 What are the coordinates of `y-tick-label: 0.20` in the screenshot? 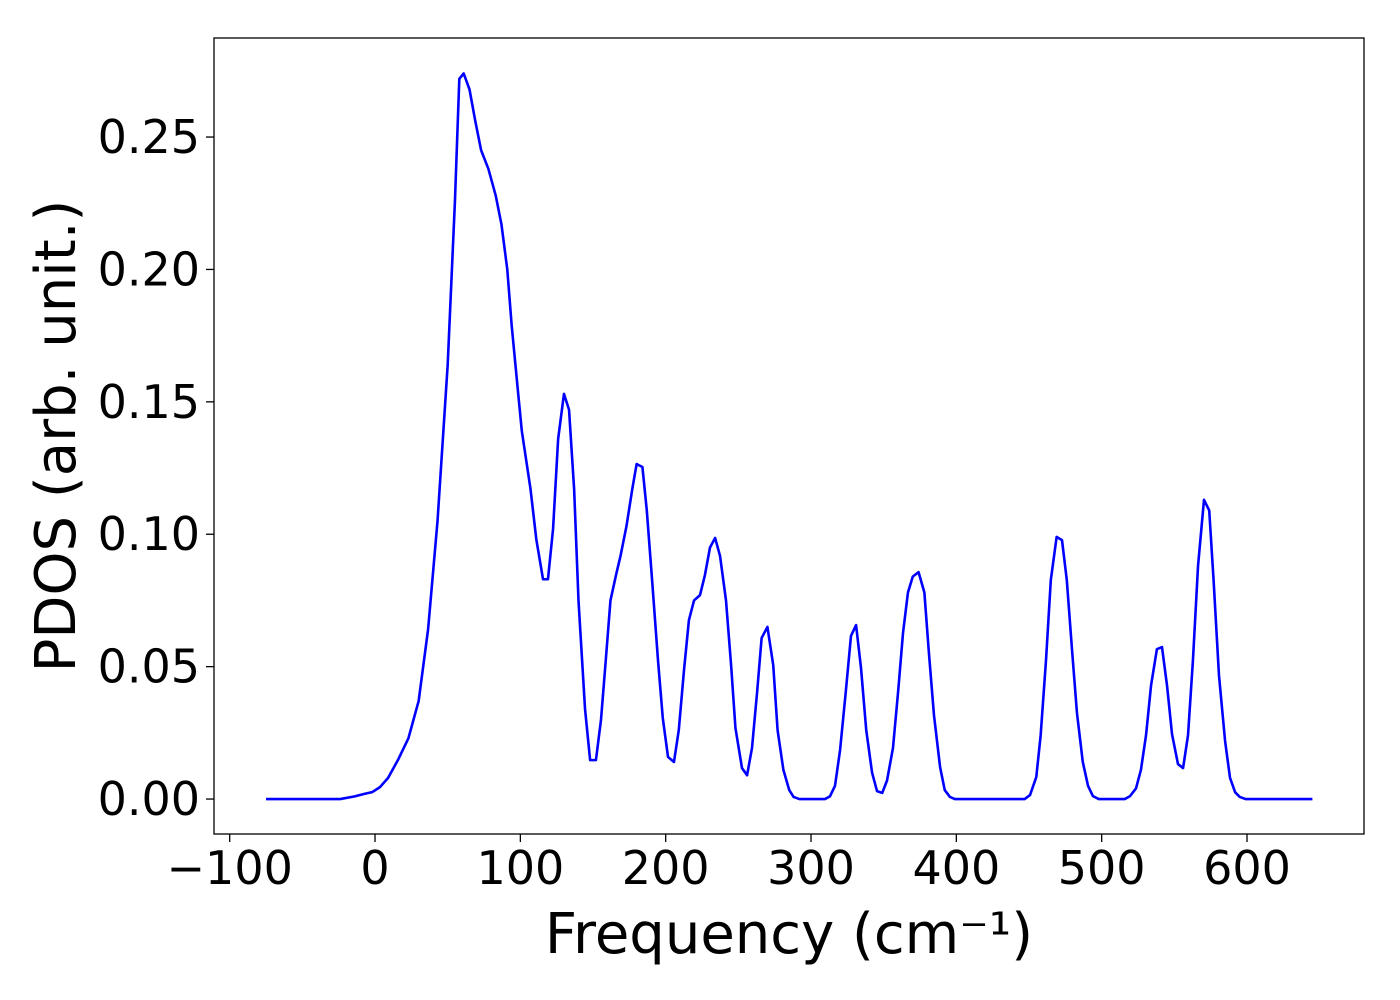 It's located at (149, 269).